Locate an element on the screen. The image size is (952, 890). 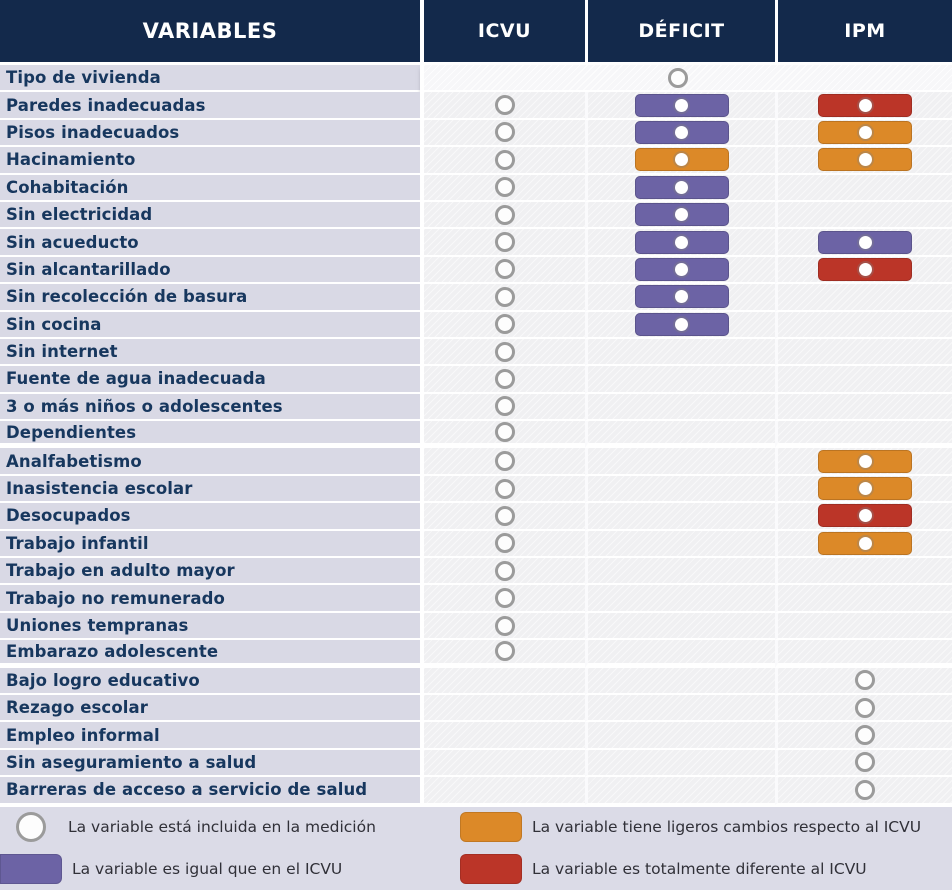
table-row: Sin alcantarillado is located at coordinates (476, 270).